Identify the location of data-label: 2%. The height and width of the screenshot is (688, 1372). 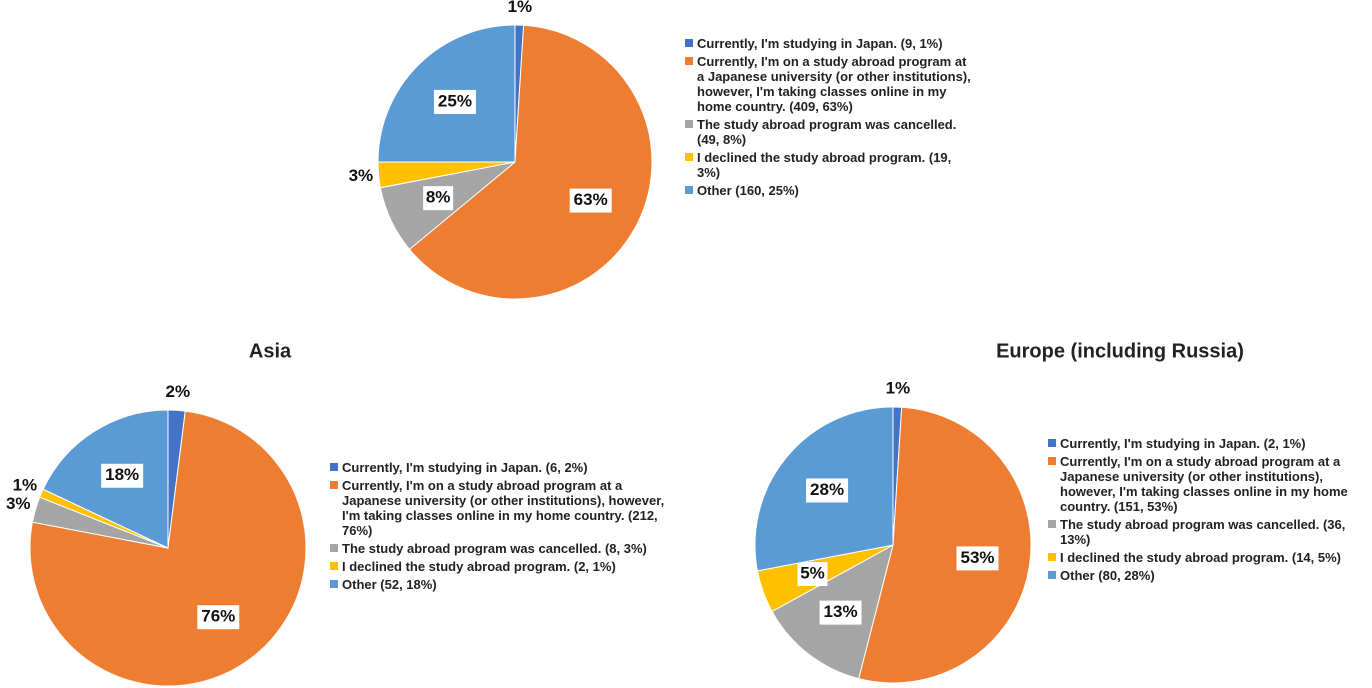
(178, 391).